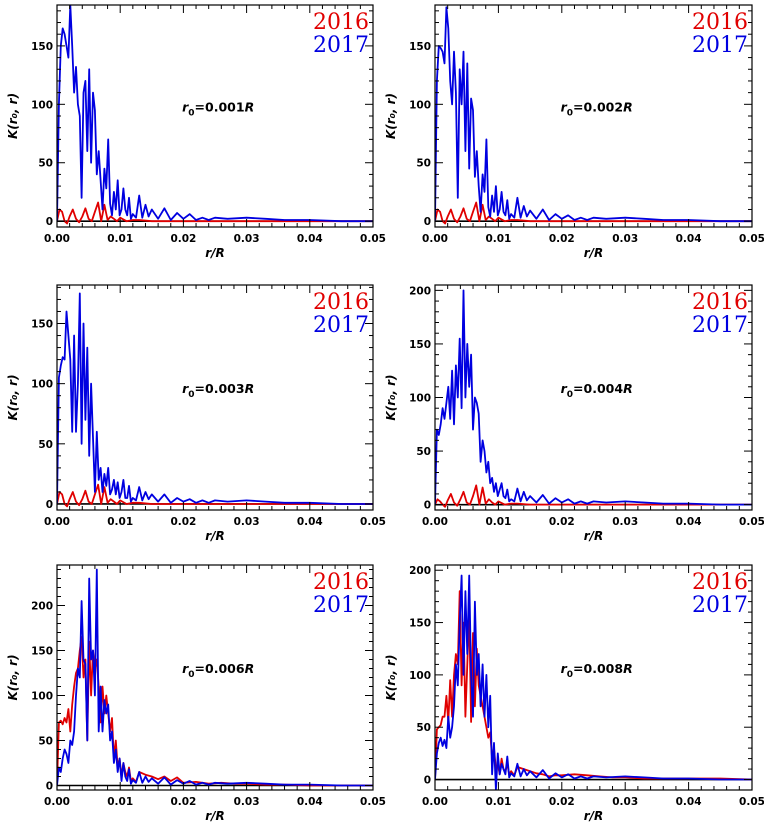 This screenshot has height=830, width=764. What do you see at coordinates (598, 388) in the screenshot?
I see `annotation-value: =0.004` at bounding box center [598, 388].